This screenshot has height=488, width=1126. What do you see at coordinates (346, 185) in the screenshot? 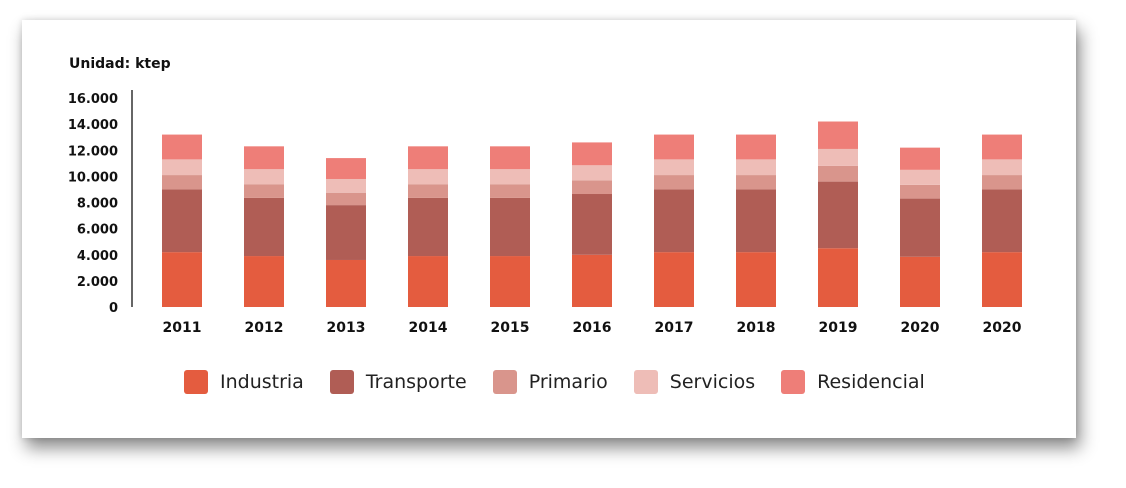
I see `bar-segment-servicios-2013` at bounding box center [346, 185].